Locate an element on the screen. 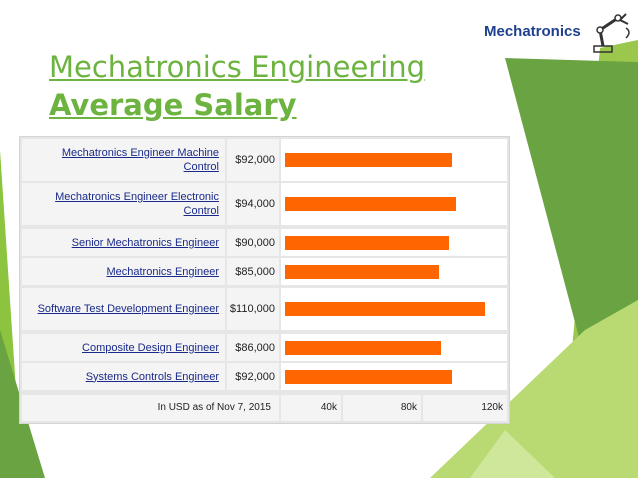 The height and width of the screenshot is (478, 638). salary-value-label: $110,000 is located at coordinates (252, 309).